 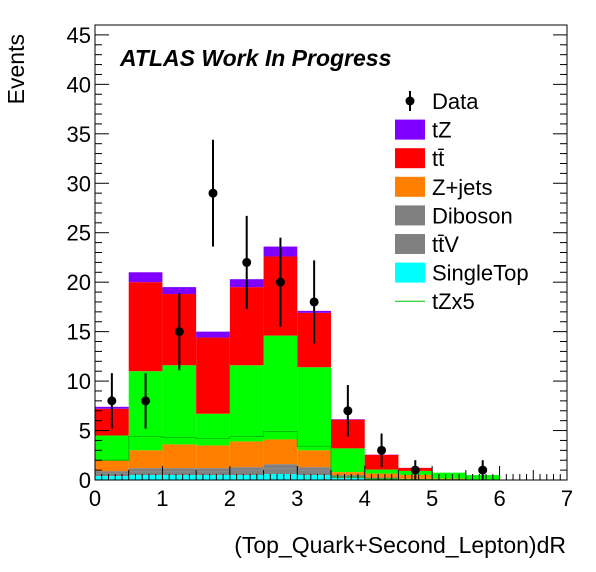 I want to click on y-tick-label: 0, so click(x=85, y=480).